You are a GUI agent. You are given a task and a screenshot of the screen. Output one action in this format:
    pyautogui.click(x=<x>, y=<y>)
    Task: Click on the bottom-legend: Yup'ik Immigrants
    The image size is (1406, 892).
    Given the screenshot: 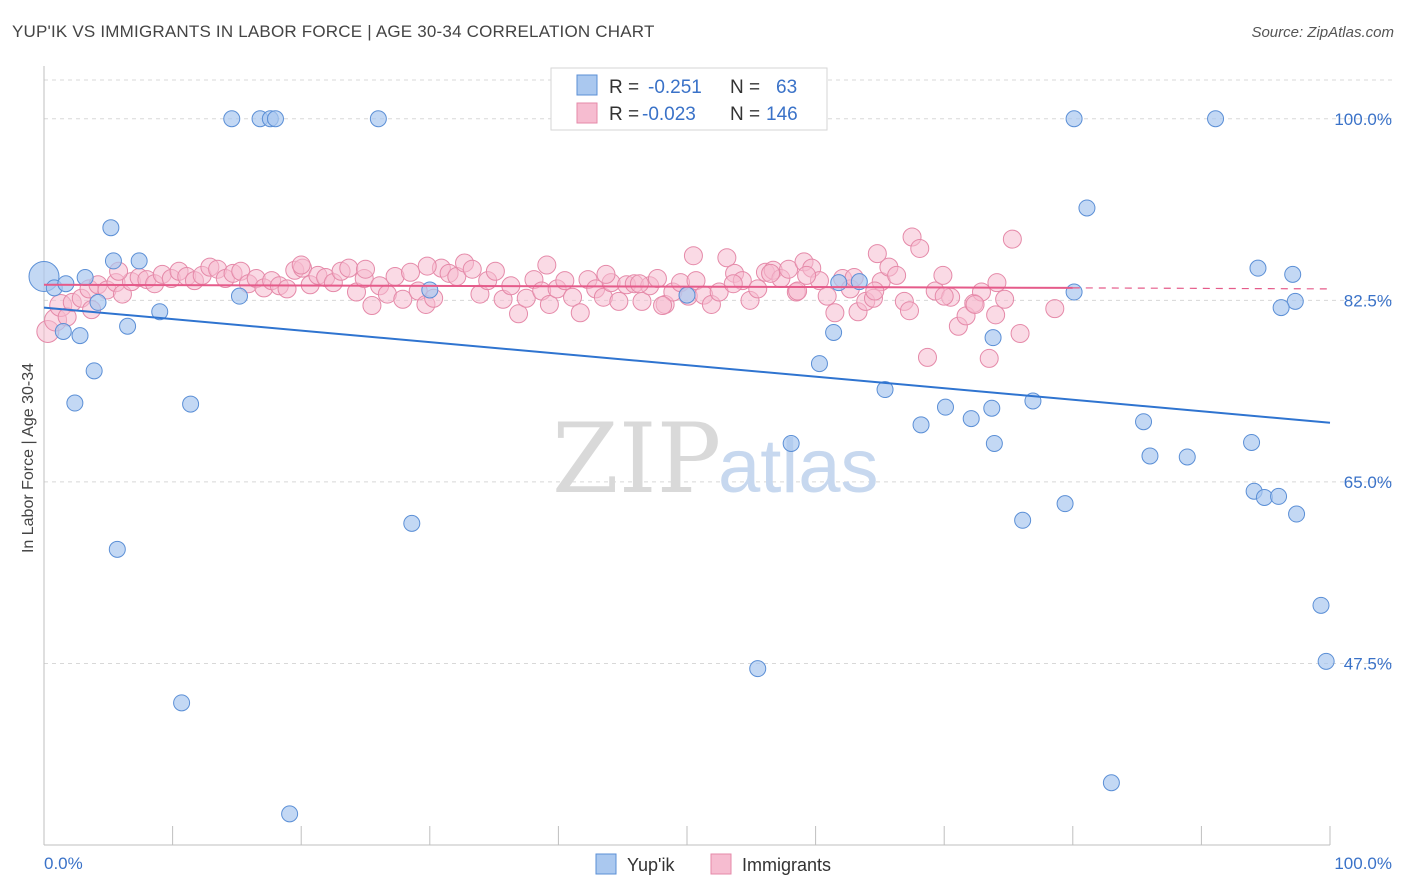 What is the action you would take?
    pyautogui.click(x=713, y=864)
    